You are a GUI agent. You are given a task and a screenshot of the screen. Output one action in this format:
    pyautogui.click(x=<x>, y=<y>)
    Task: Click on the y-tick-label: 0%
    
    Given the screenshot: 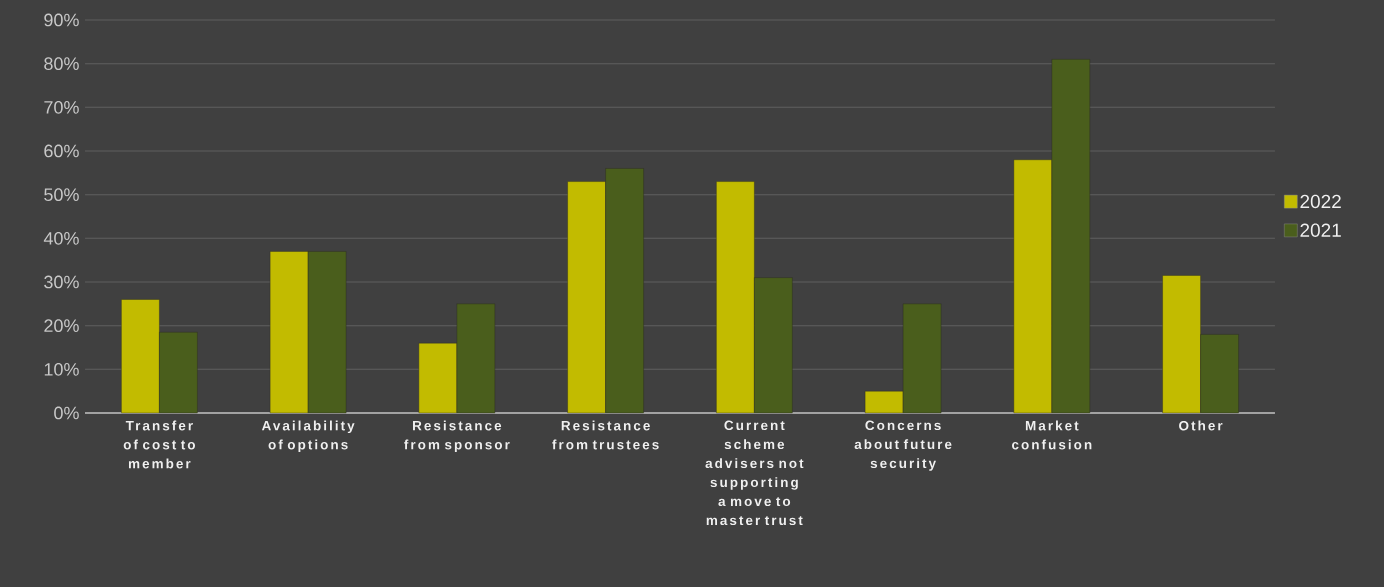 What is the action you would take?
    pyautogui.click(x=66, y=413)
    